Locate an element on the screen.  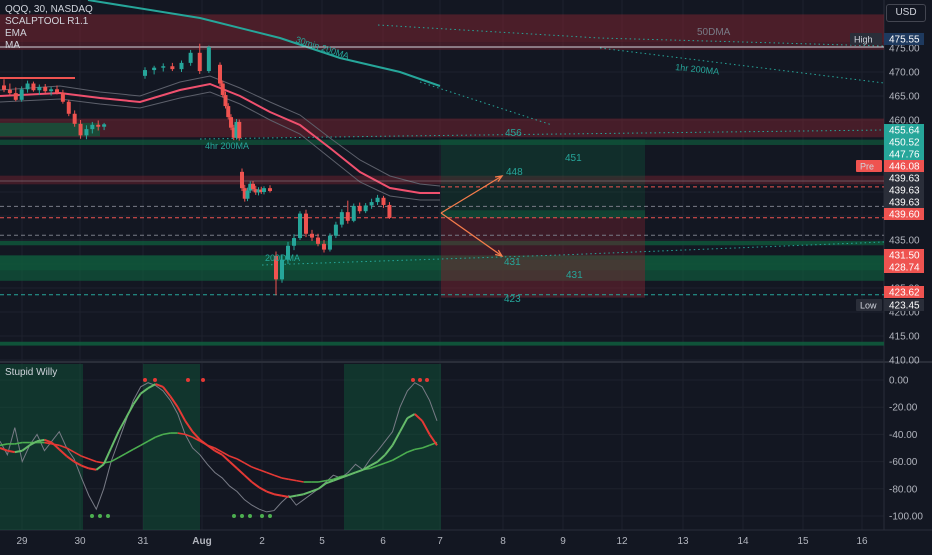
price-label-text: 475.55 is located at coordinates (904, 40).